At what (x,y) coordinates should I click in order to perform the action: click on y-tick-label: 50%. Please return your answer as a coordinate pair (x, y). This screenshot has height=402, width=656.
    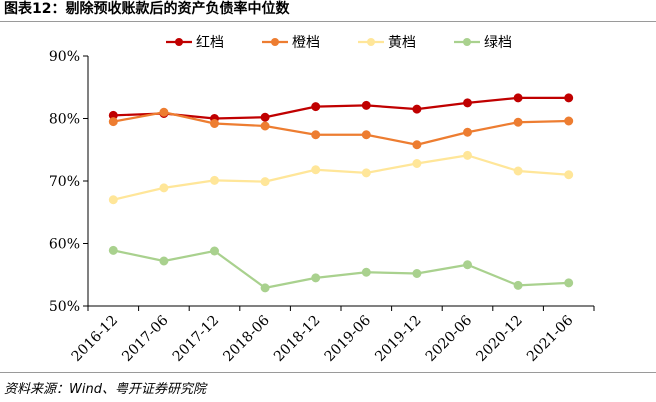
    Looking at the image, I should click on (64, 307).